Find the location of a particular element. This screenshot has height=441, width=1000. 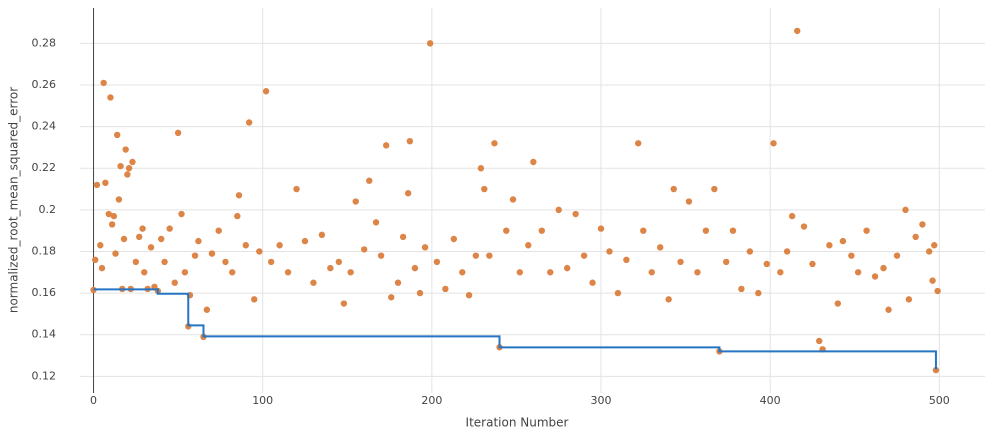

y-tick-label: 0.28 is located at coordinates (44, 42).